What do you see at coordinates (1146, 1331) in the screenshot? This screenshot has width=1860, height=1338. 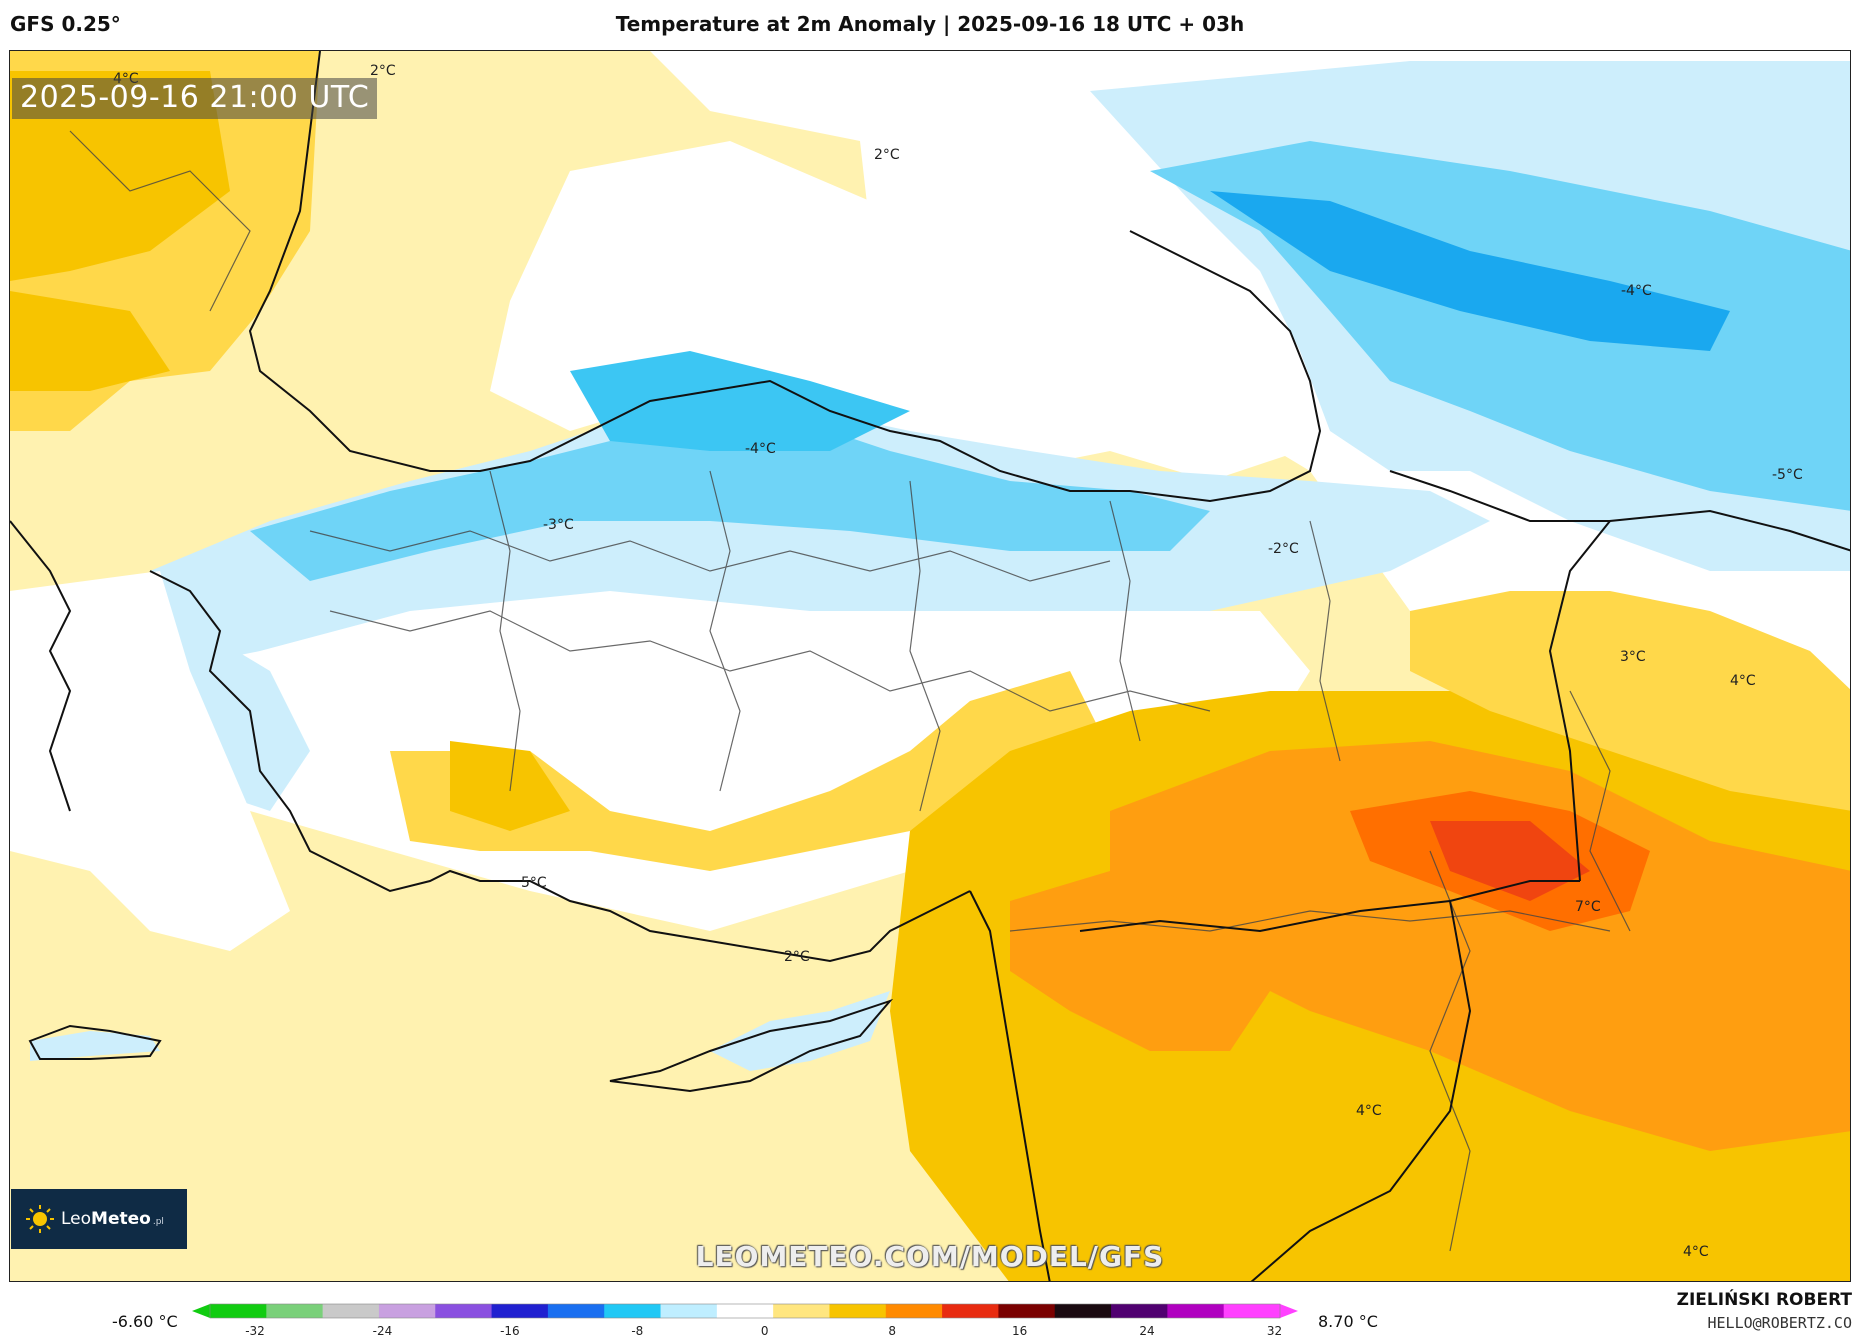 I see `colorbar-tick-label: 24` at bounding box center [1146, 1331].